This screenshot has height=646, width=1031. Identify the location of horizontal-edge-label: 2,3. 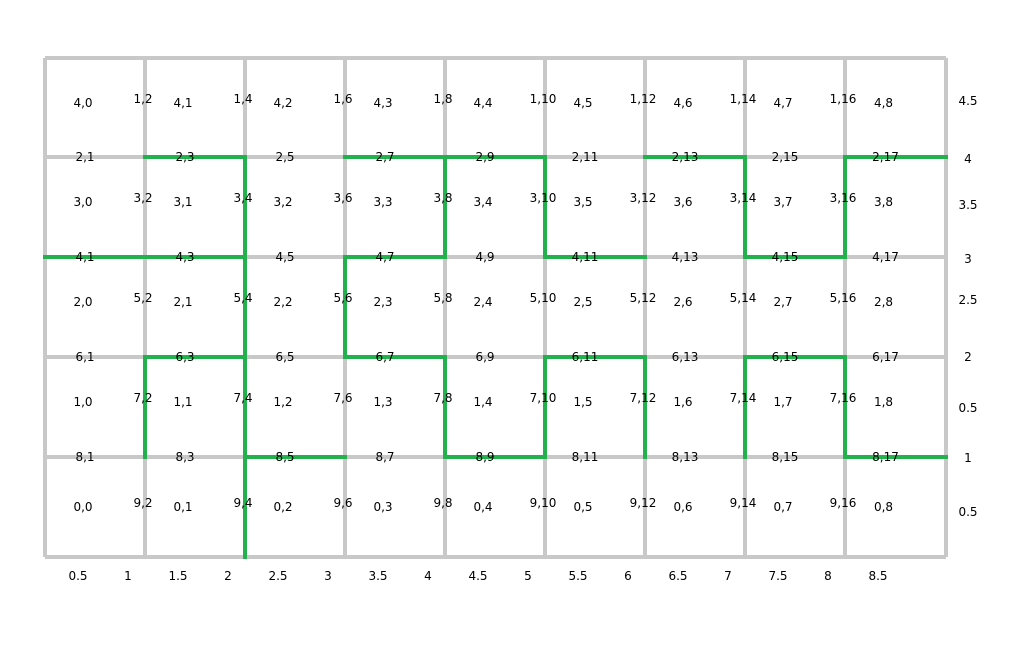
(184, 157).